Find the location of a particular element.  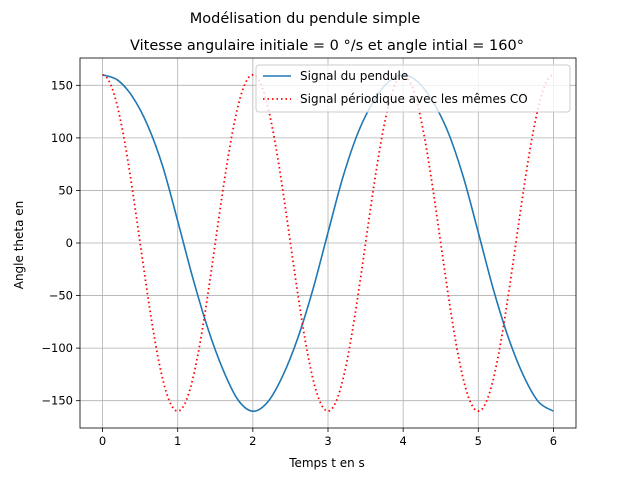

y-tick-label: 150 is located at coordinates (62, 85).